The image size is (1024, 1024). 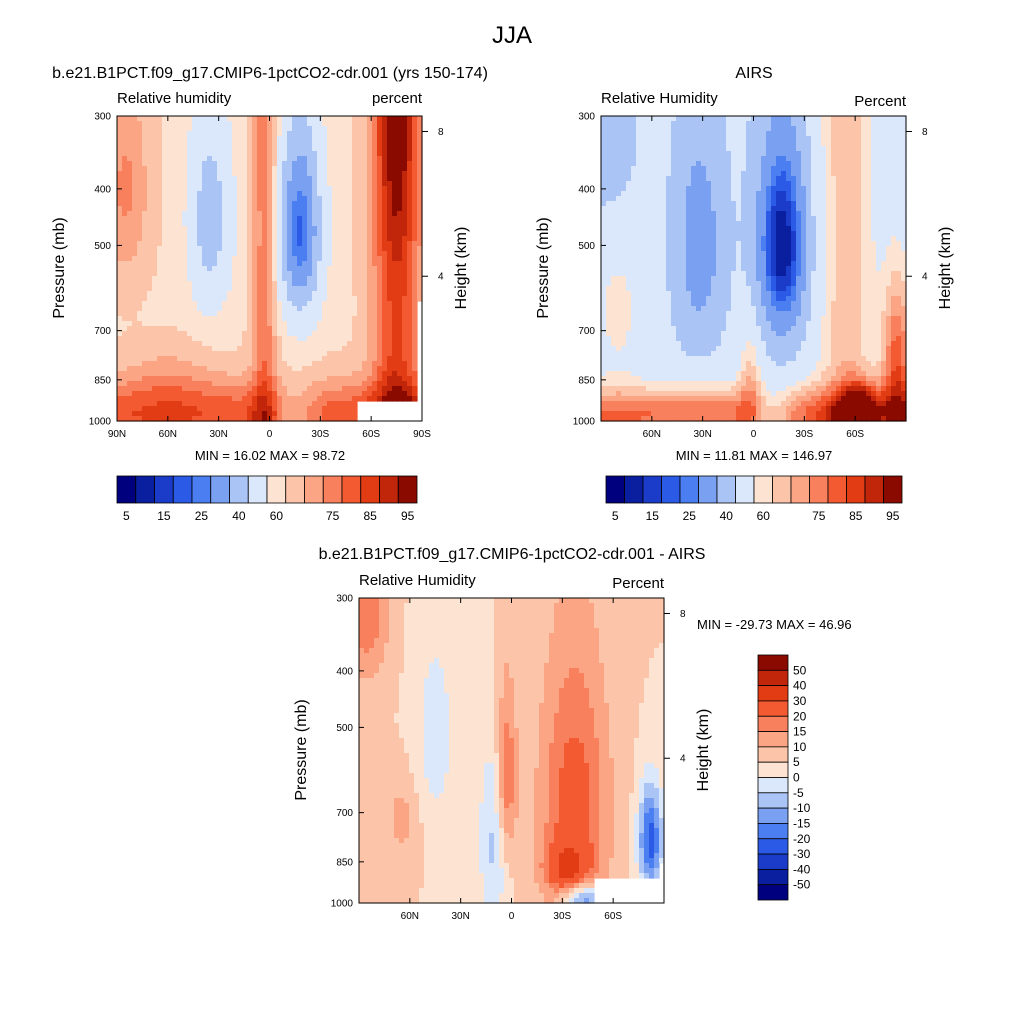 What do you see at coordinates (220, 489) in the screenshot?
I see `colorbar-box` at bounding box center [220, 489].